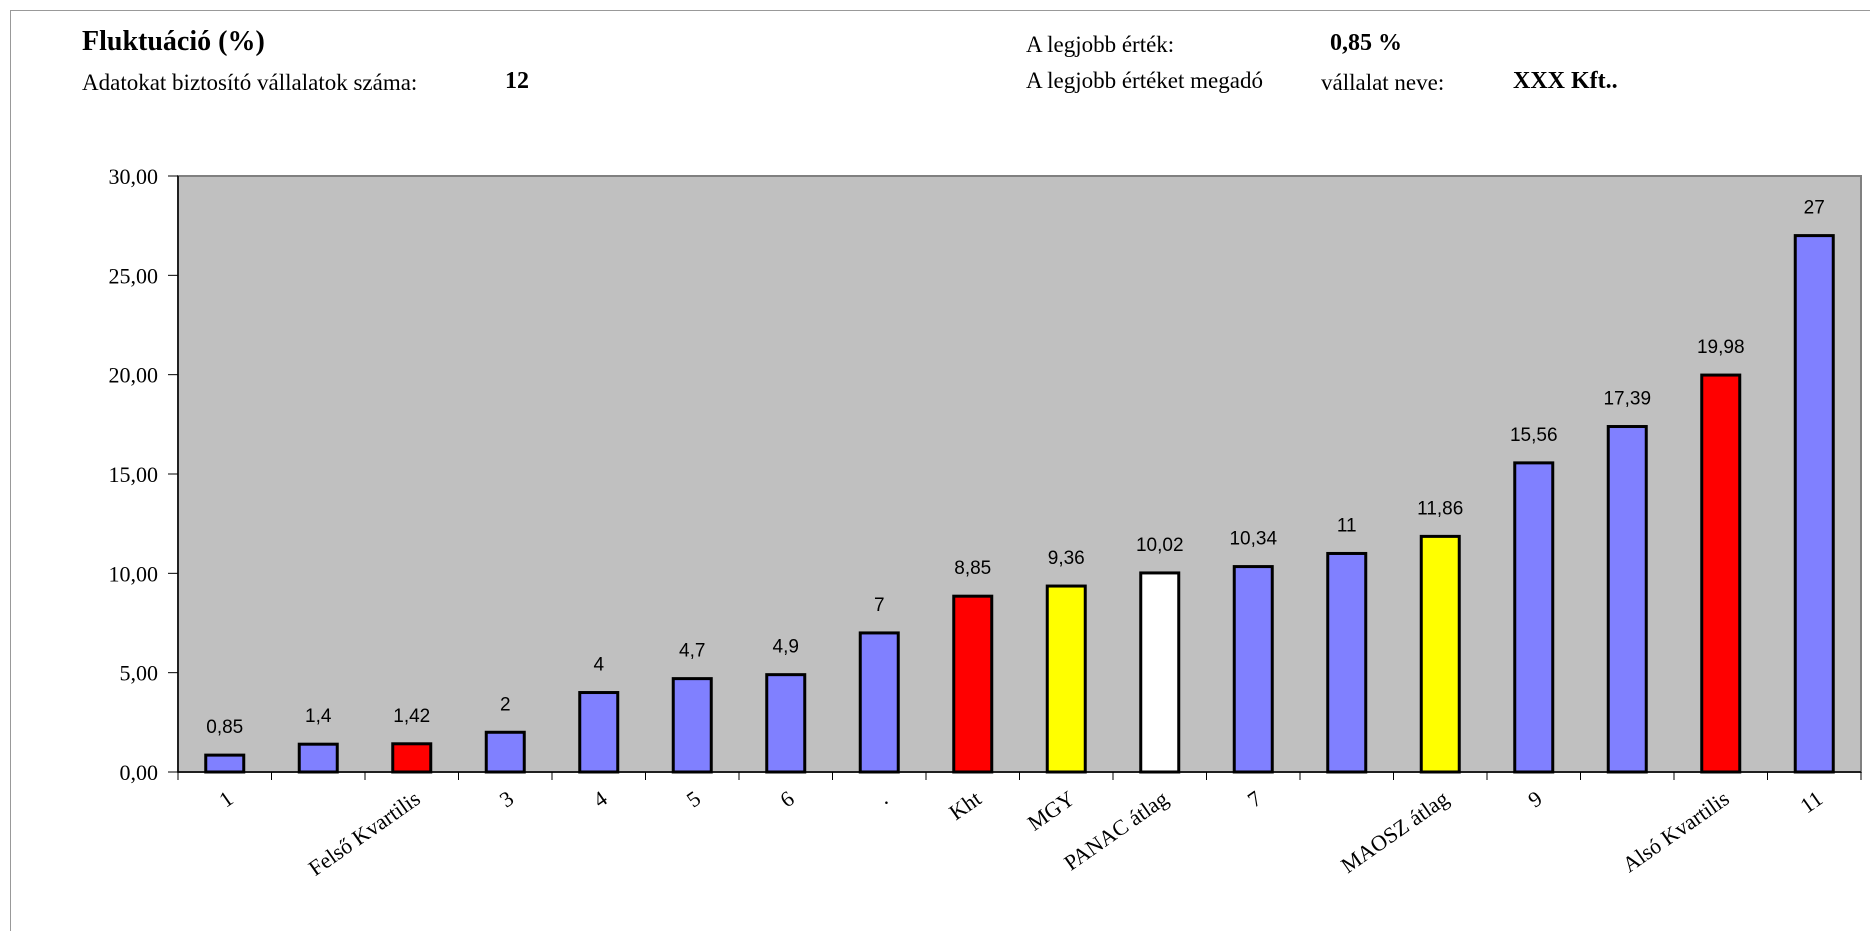 The width and height of the screenshot is (1874, 931). I want to click on x-tick-label: Alsó Kvartilis, so click(1676, 832).